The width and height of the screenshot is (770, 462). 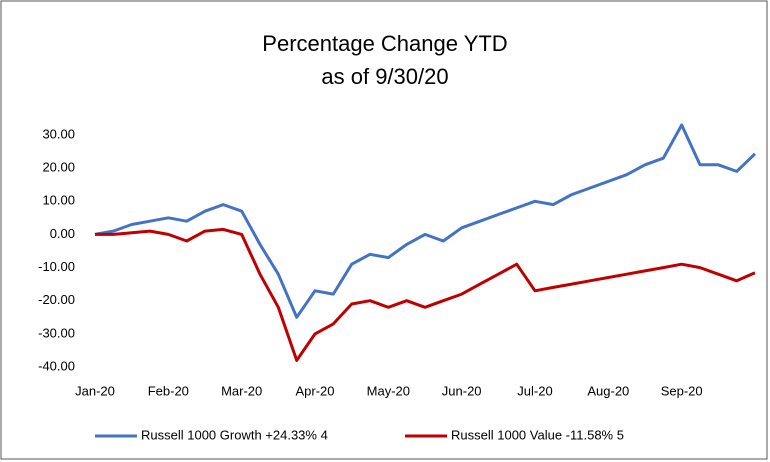 I want to click on x-tick-label: Jan-20, so click(x=95, y=390).